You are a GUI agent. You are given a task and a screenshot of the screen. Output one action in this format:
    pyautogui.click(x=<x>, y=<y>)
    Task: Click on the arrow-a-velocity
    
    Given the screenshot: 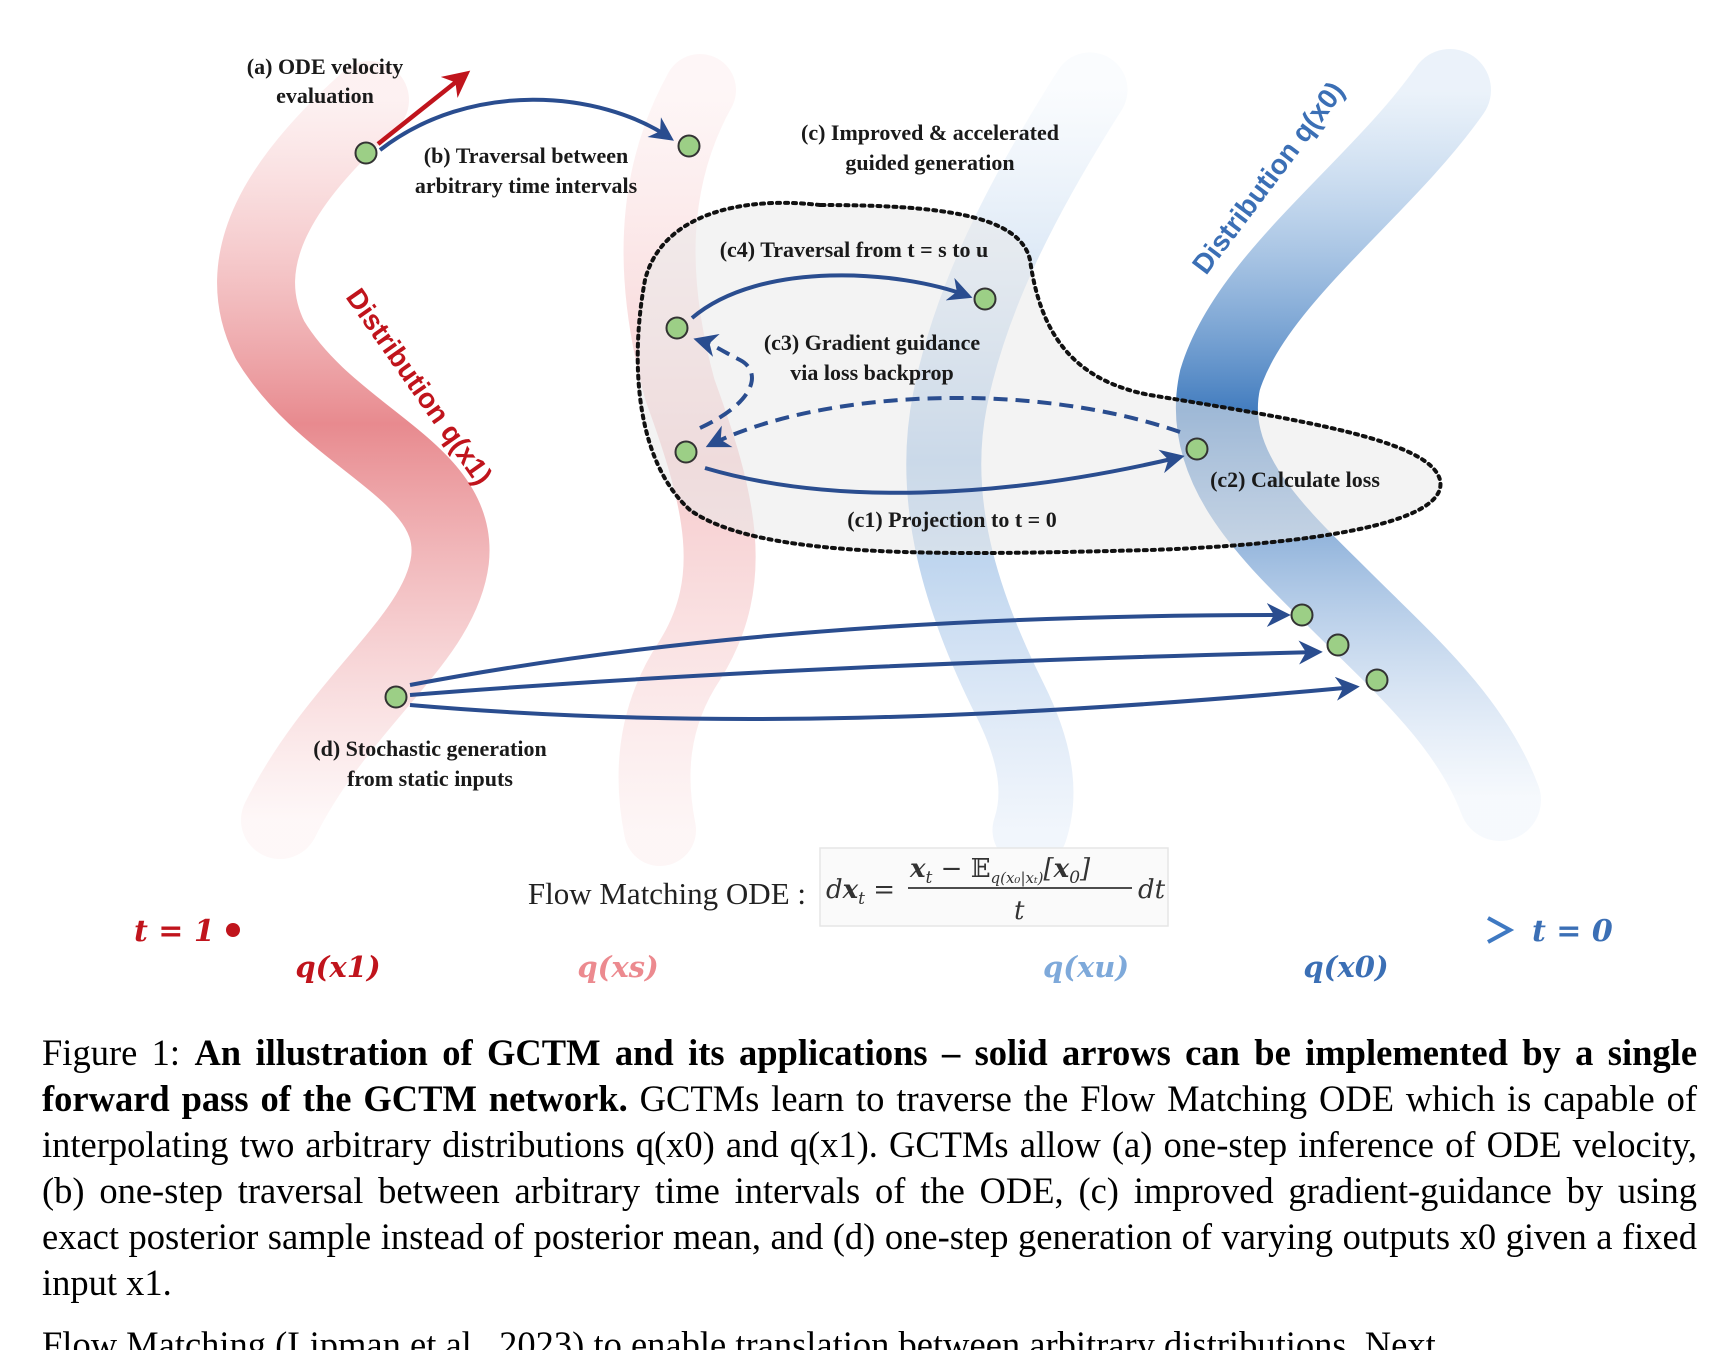 What is the action you would take?
    pyautogui.click(x=423, y=108)
    